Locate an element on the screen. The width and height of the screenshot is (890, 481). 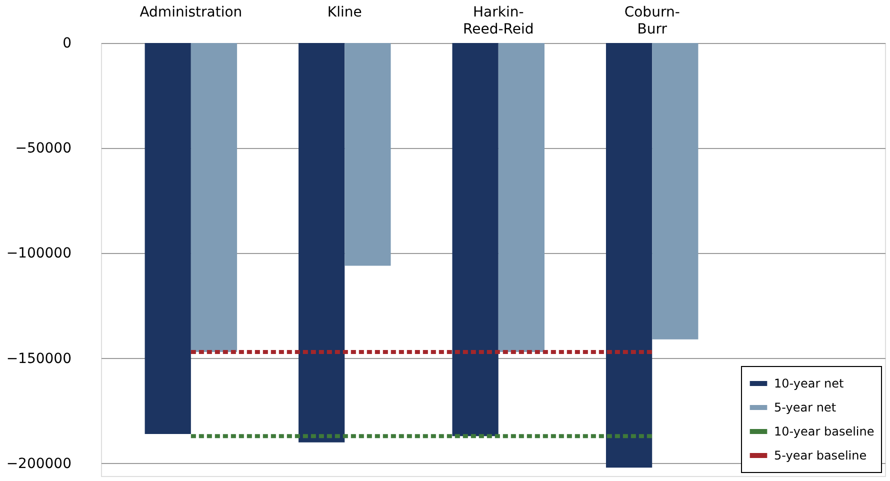
y-tick-label: −50000 is located at coordinates (43, 148).